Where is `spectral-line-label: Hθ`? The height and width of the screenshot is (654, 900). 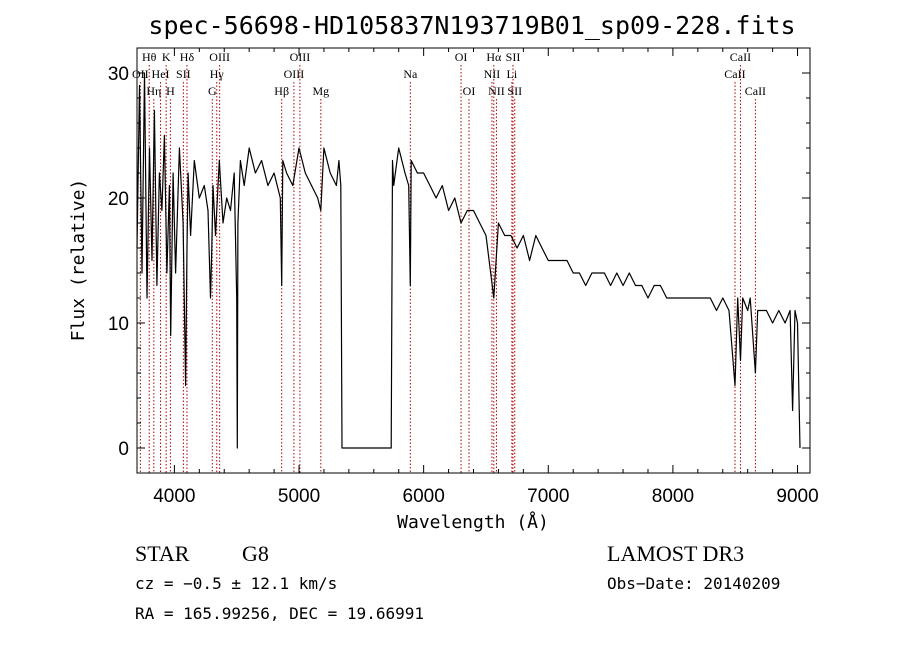
spectral-line-label: Hθ is located at coordinates (149, 57).